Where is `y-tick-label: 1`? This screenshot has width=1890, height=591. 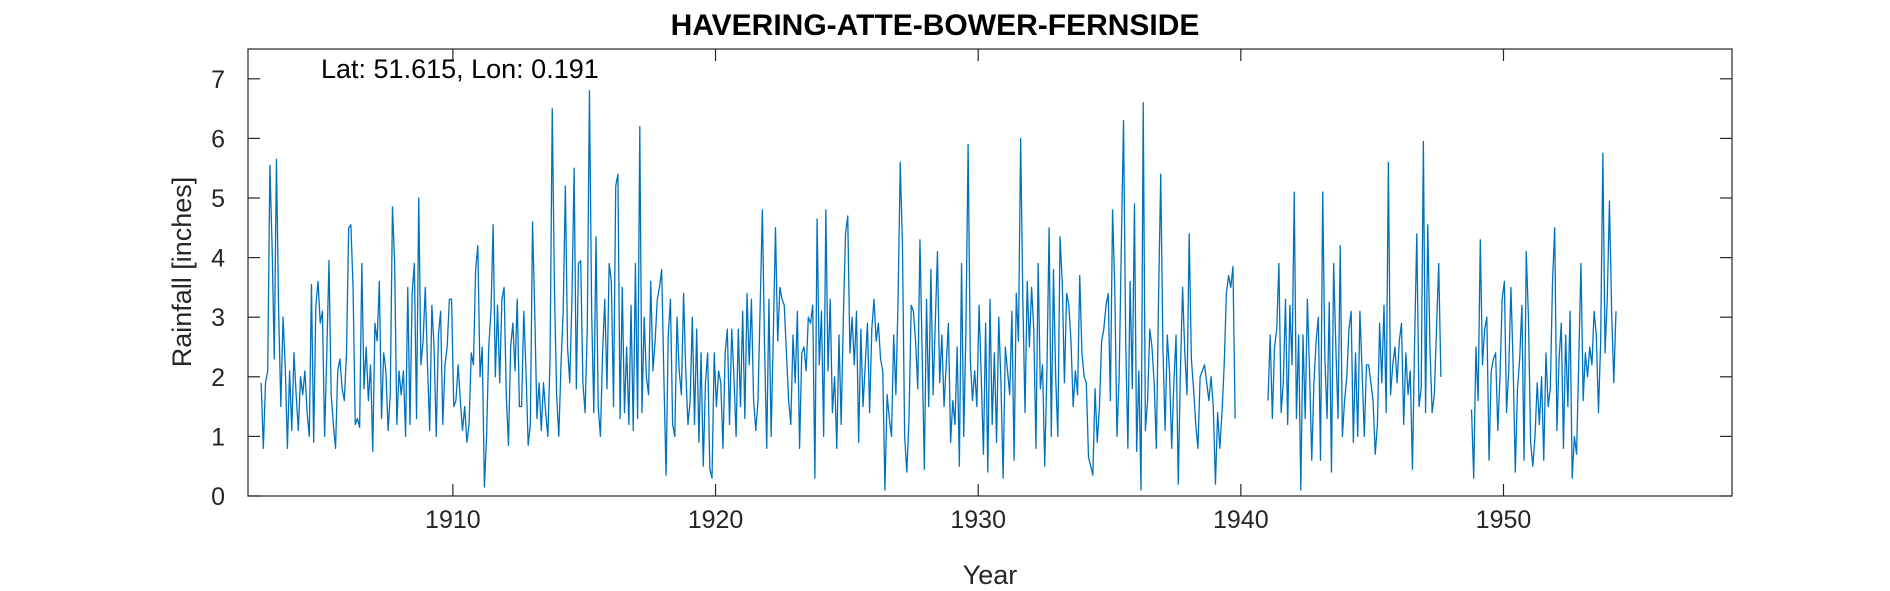
y-tick-label: 1 is located at coordinates (218, 437).